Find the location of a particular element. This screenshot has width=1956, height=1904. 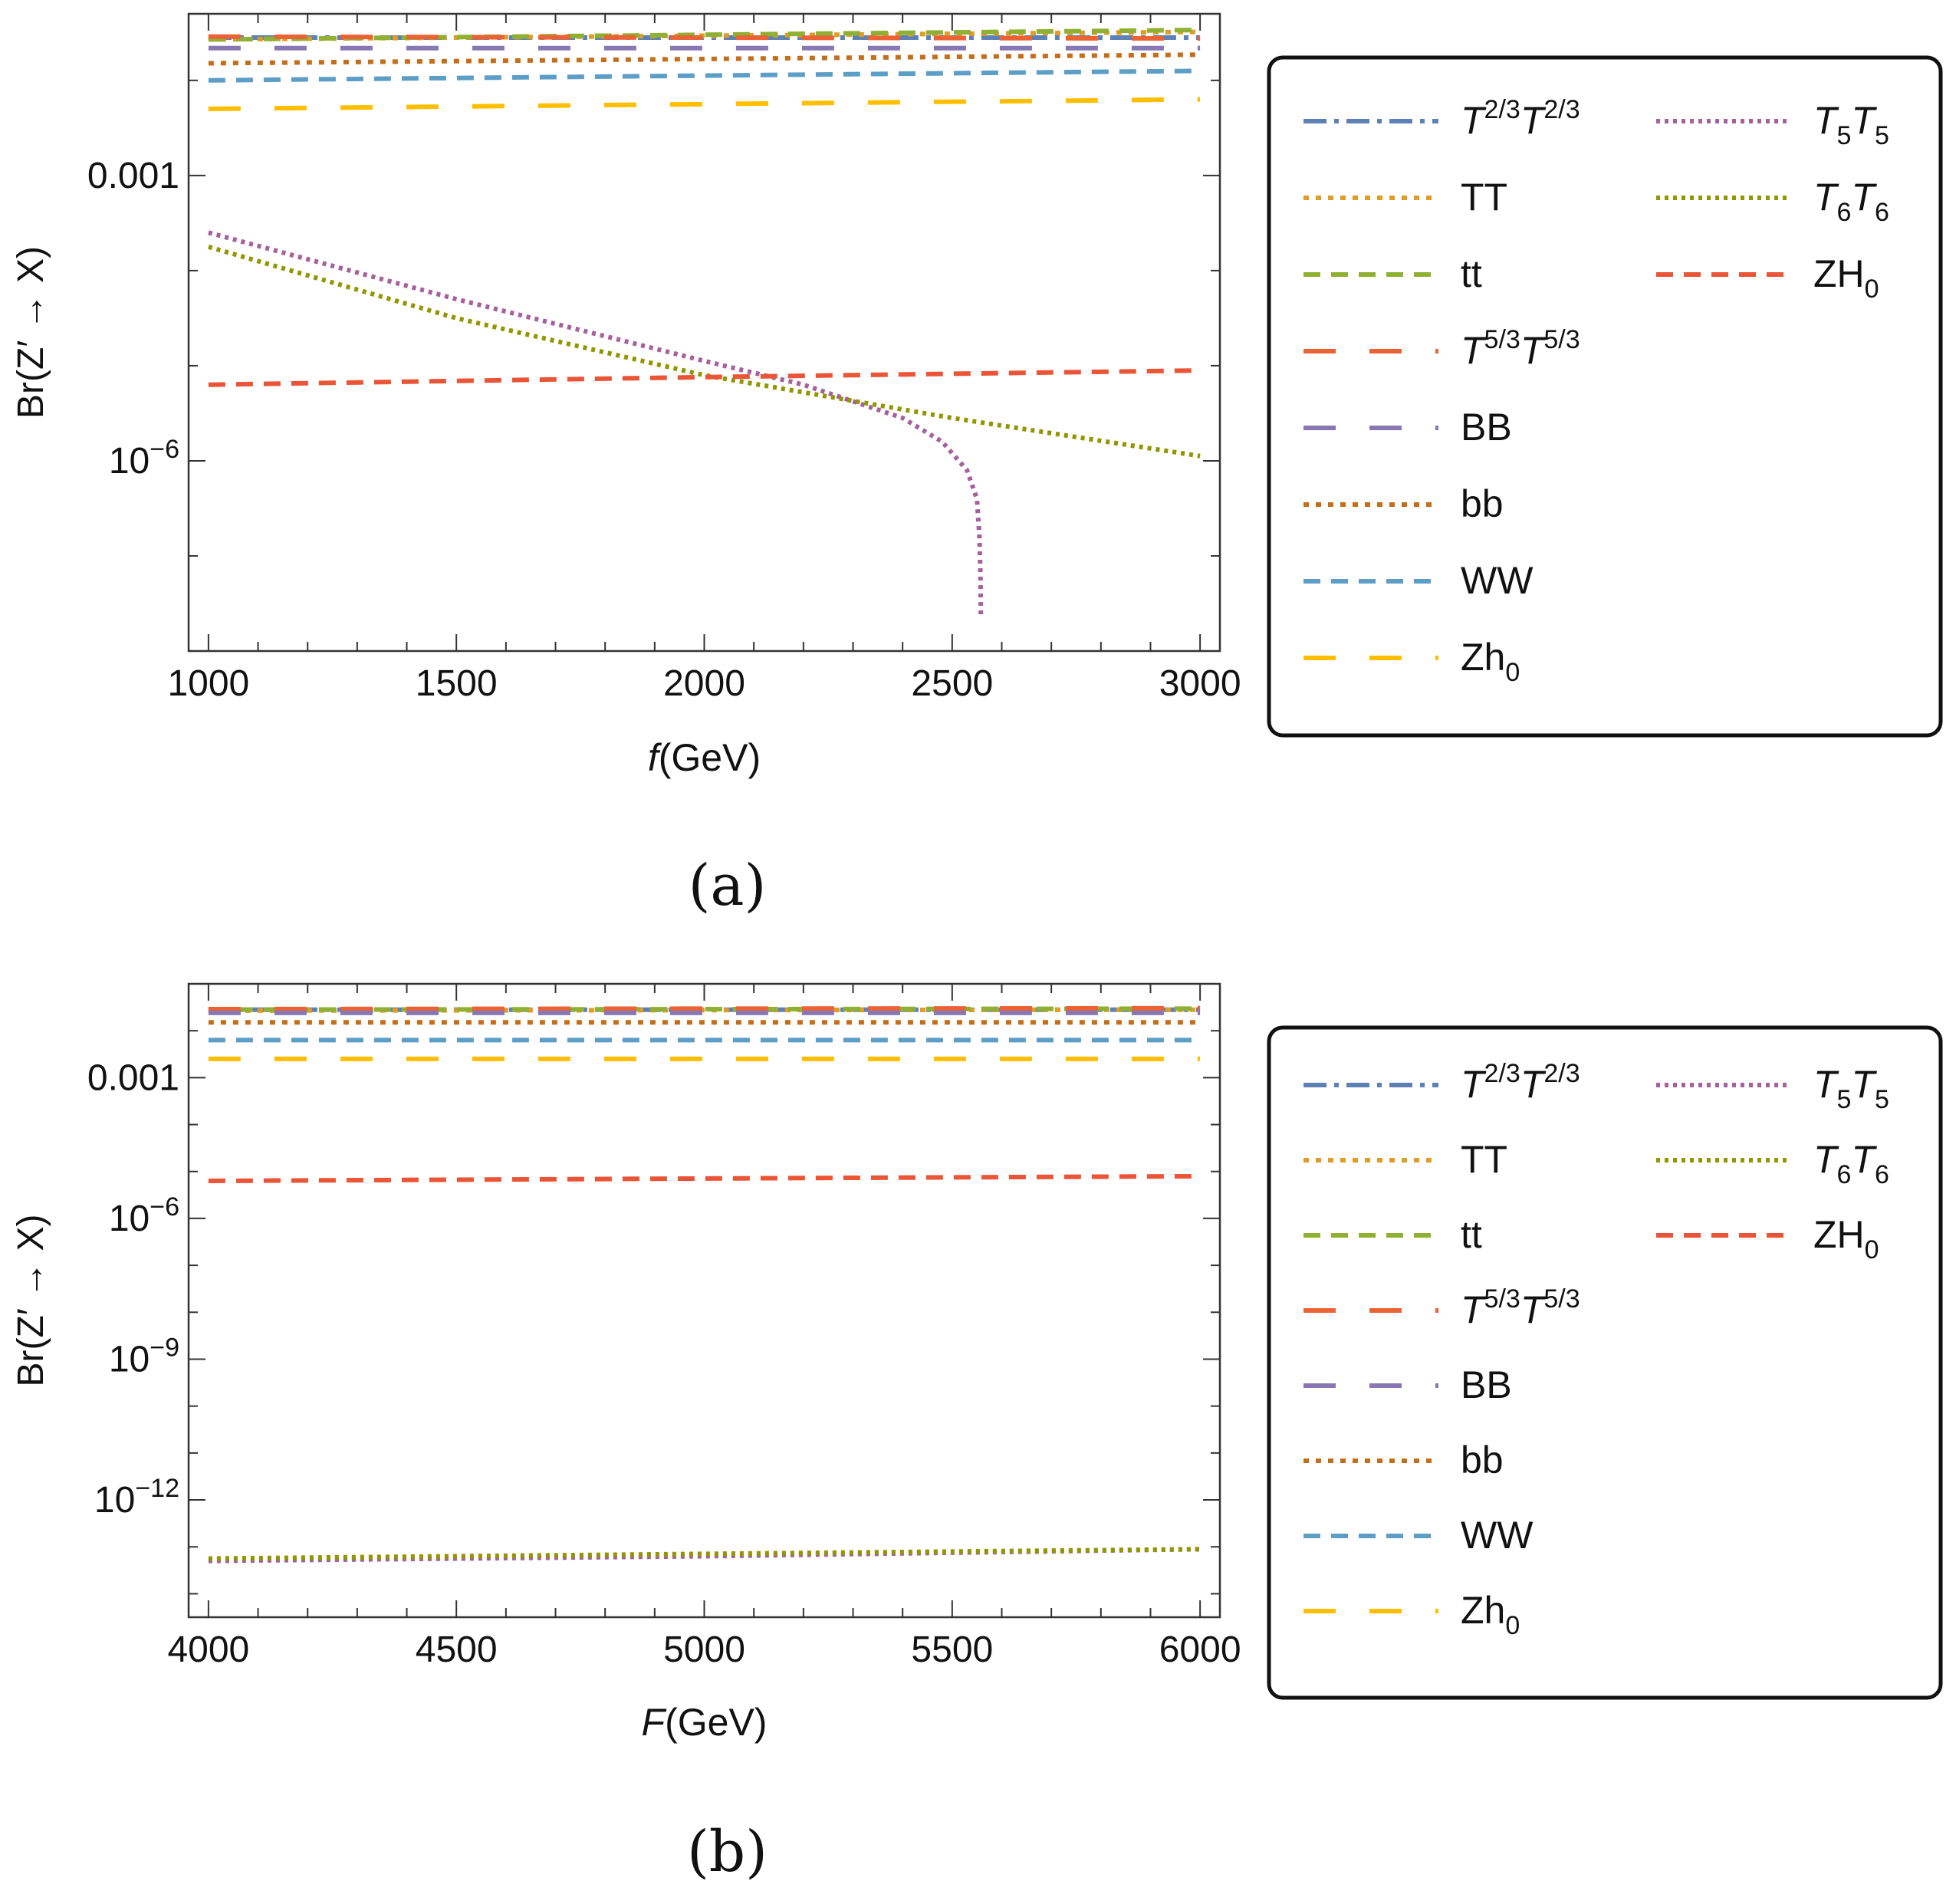

x-tick-label: 6000 is located at coordinates (1200, 1649).